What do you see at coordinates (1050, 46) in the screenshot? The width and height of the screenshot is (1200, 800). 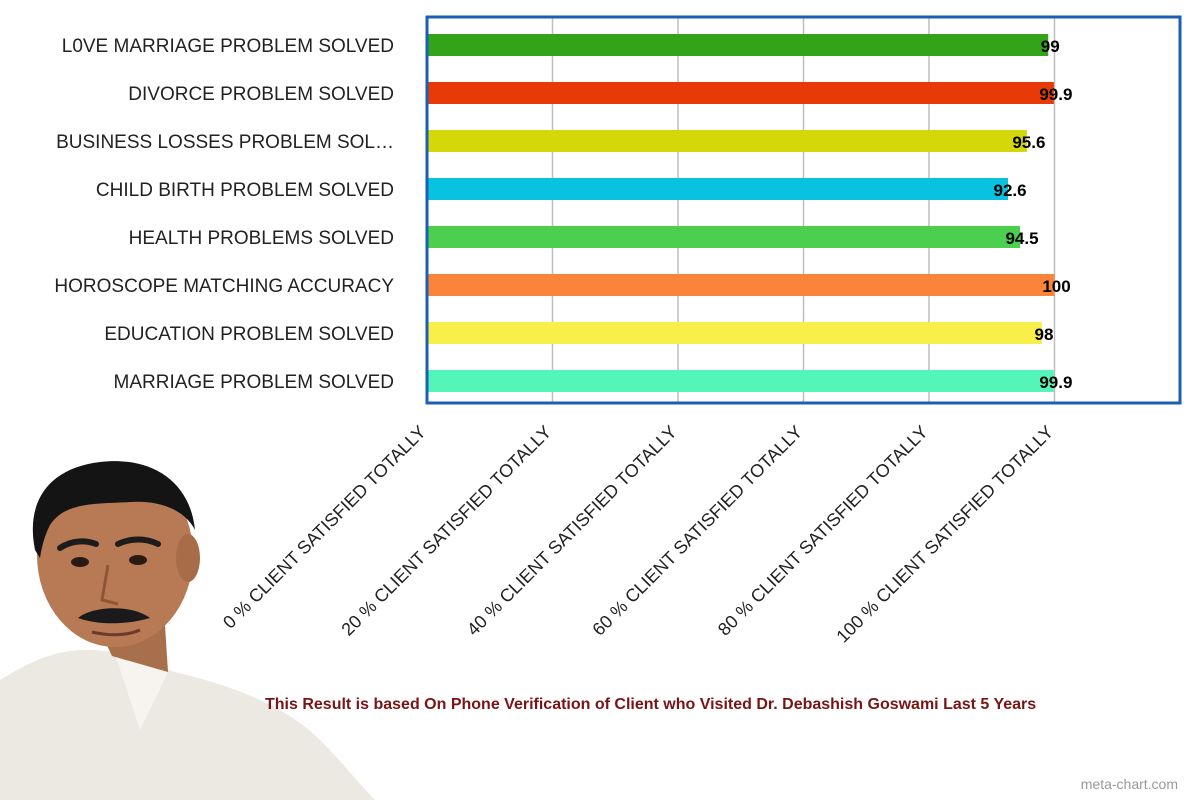 I see `data-label: 99` at bounding box center [1050, 46].